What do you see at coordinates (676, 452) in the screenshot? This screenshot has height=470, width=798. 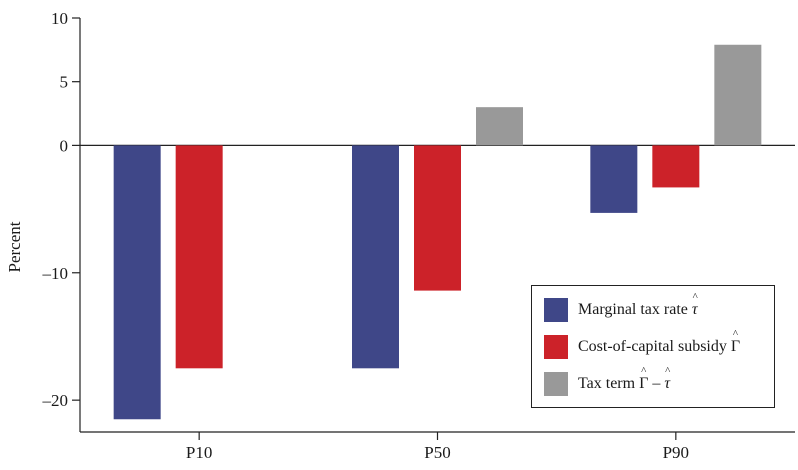 I see `x-tick-label: P90` at bounding box center [676, 452].